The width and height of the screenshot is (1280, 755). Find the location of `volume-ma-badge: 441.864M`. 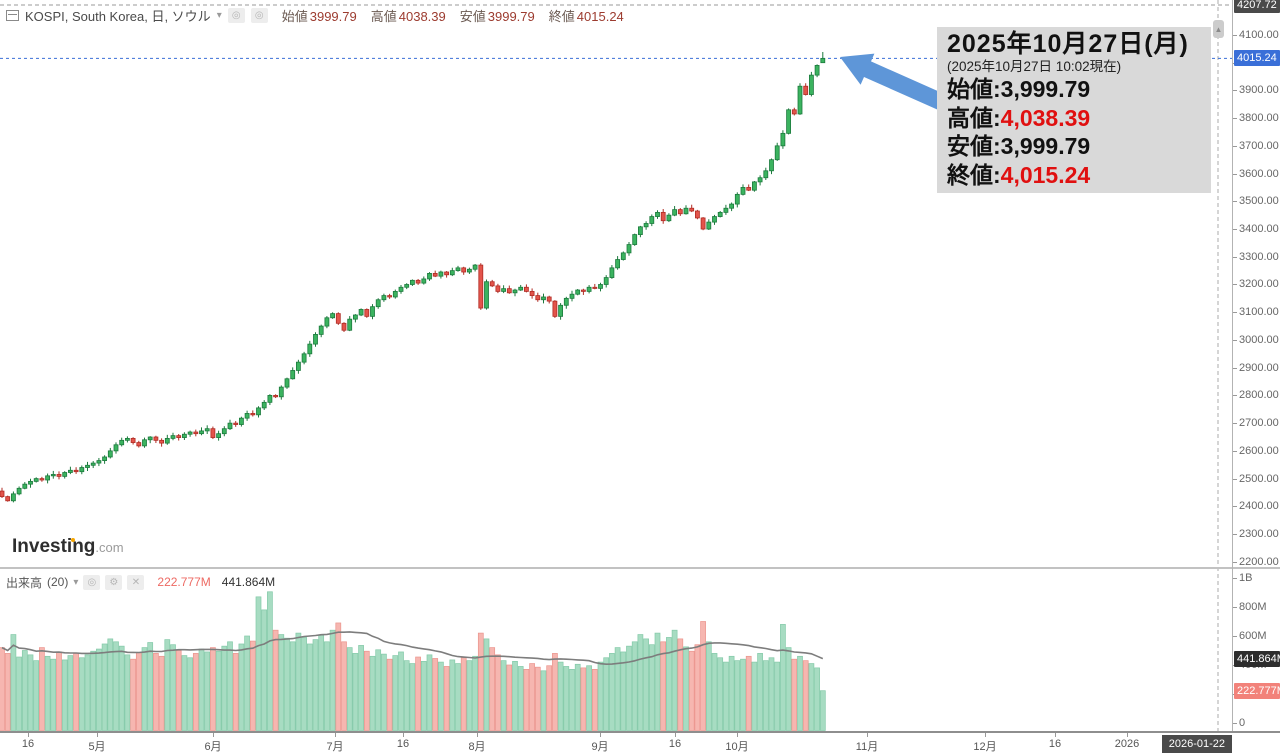

volume-ma-badge: 441.864M is located at coordinates (1257, 658).